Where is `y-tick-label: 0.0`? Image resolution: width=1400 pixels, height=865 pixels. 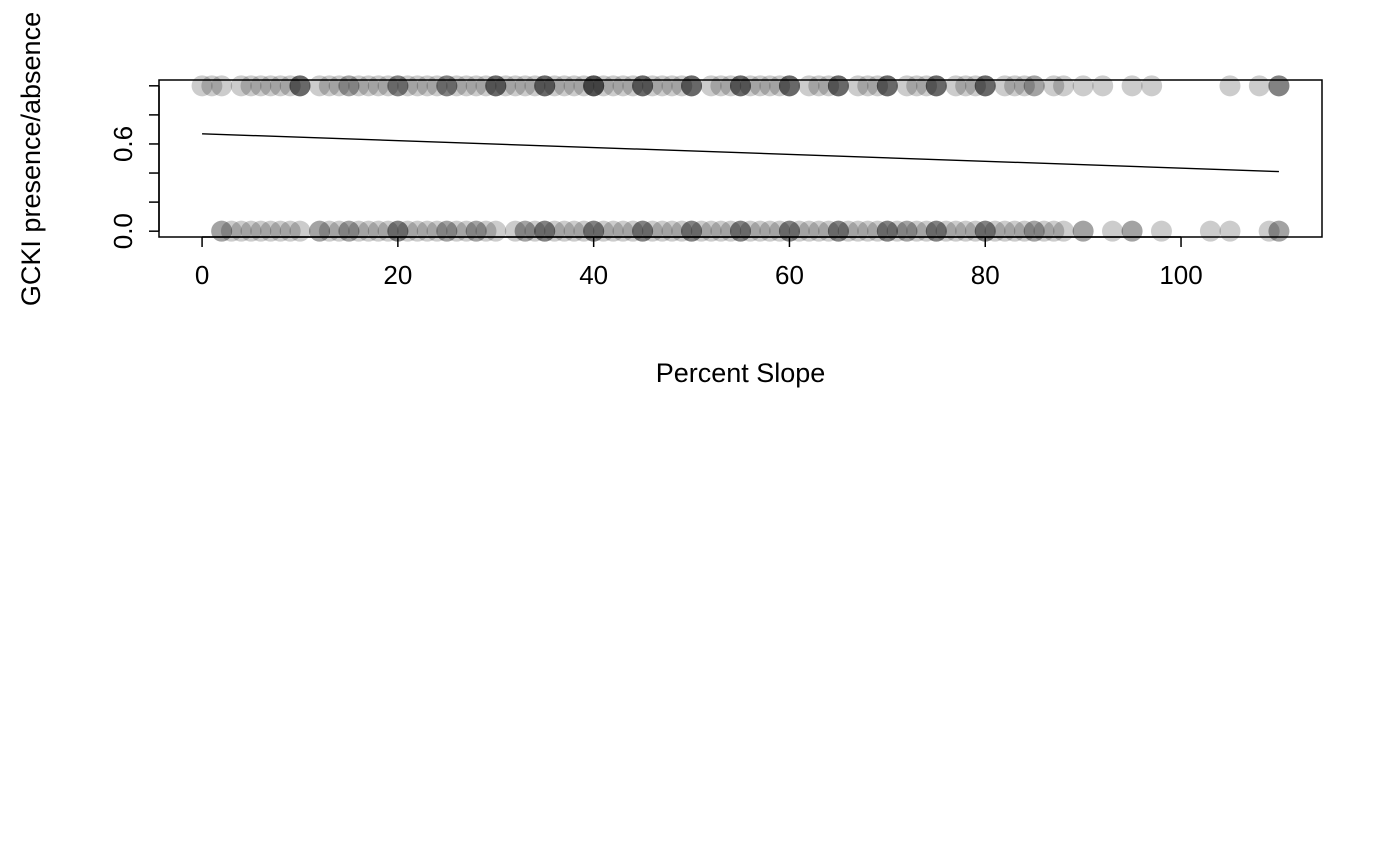 y-tick-label: 0.0 is located at coordinates (123, 231).